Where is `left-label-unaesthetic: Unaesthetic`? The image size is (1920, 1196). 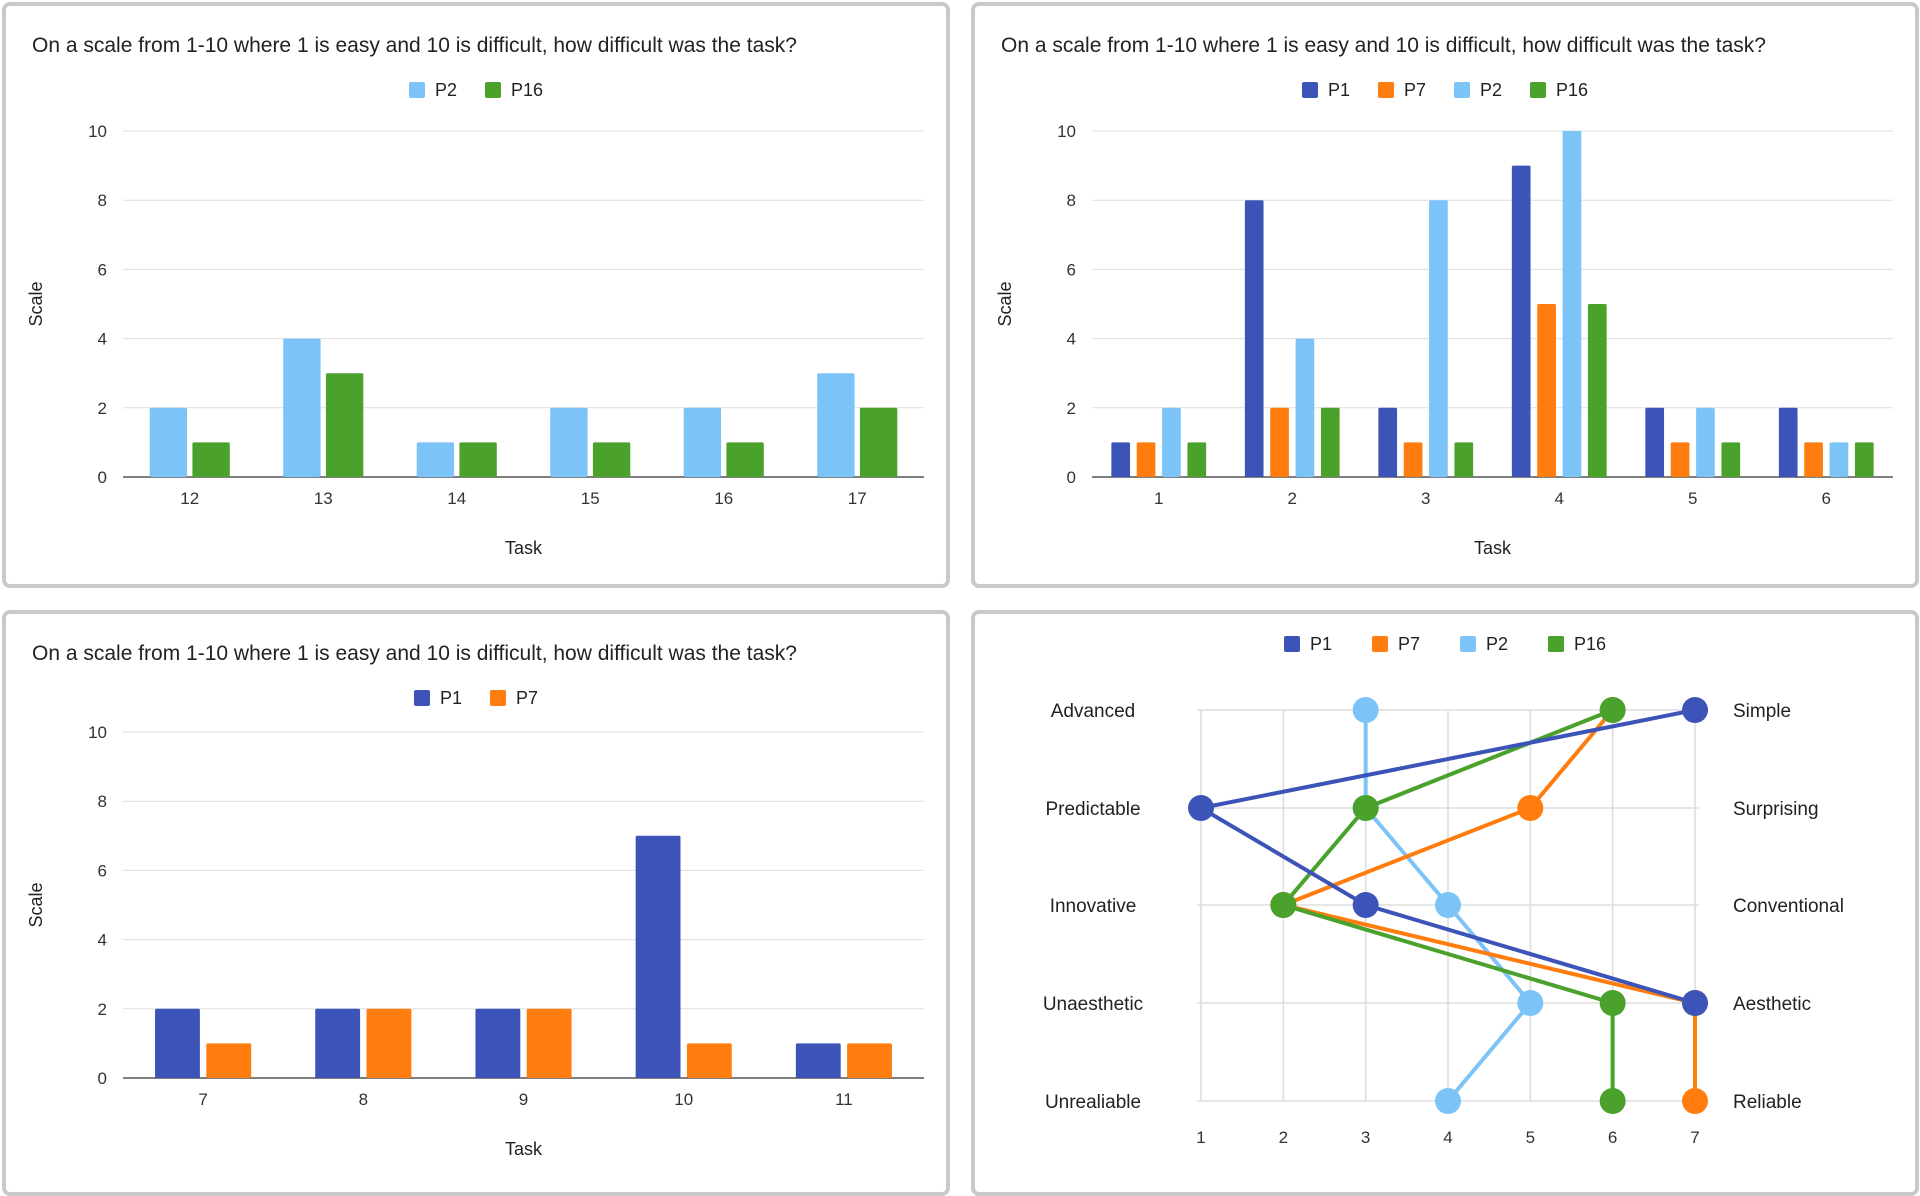
left-label-unaesthetic: Unaesthetic is located at coordinates (1093, 1004).